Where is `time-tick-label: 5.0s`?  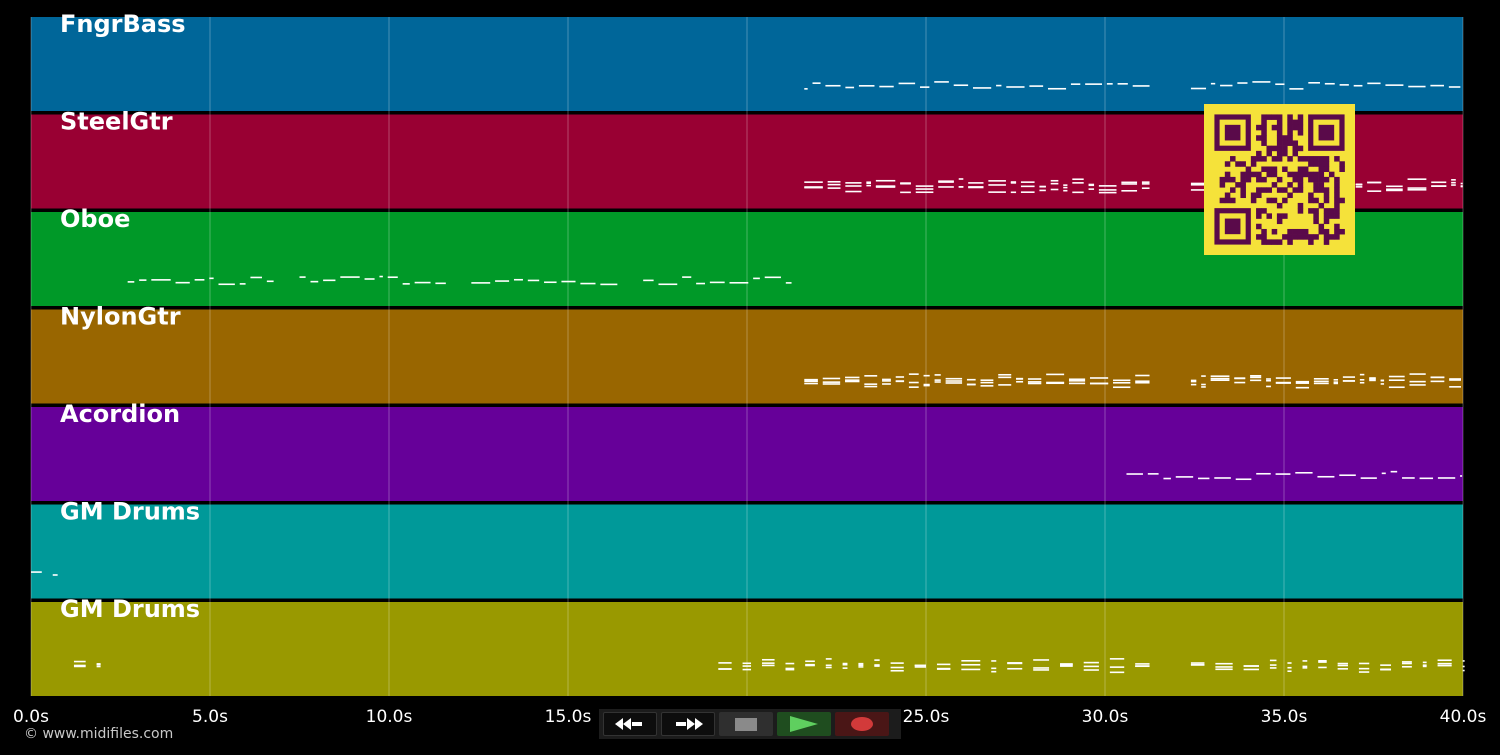
time-tick-label: 5.0s is located at coordinates (210, 717).